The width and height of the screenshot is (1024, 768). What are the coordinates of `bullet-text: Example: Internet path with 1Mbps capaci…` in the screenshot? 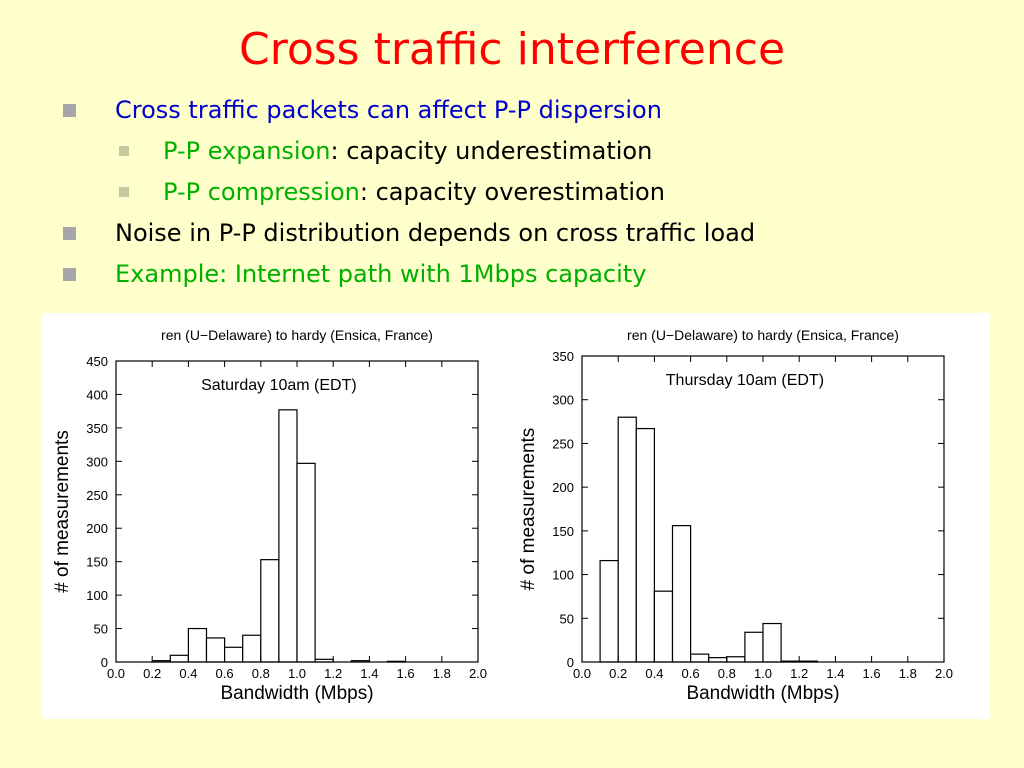 It's located at (381, 274).